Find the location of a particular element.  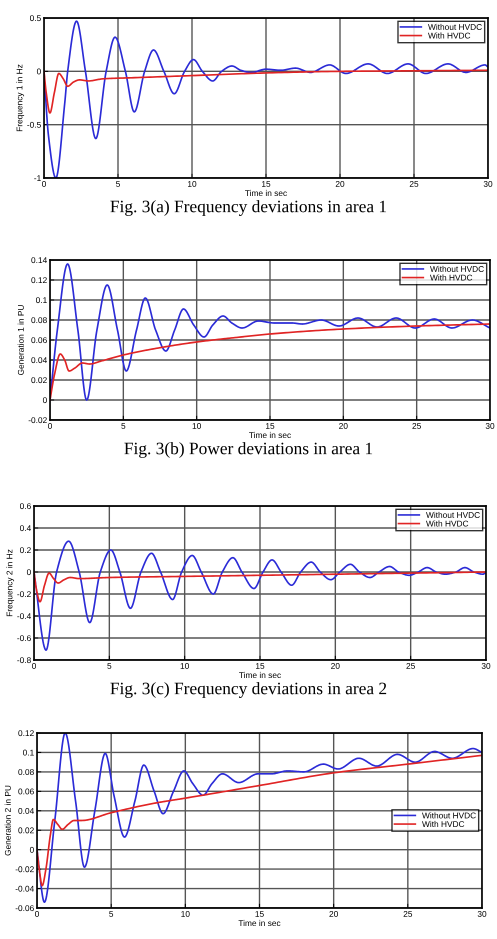

caption: Fig. 3(c) Frequency deviations in area 2 is located at coordinates (248, 690).